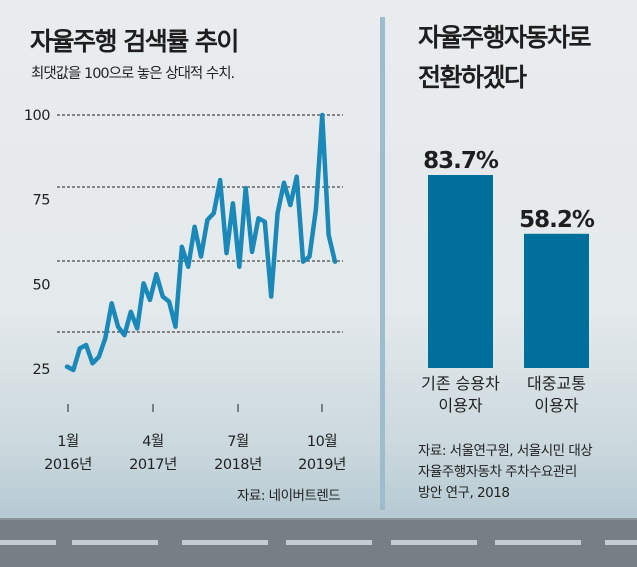 This screenshot has height=567, width=637. I want to click on road-decoration, so click(318, 542).